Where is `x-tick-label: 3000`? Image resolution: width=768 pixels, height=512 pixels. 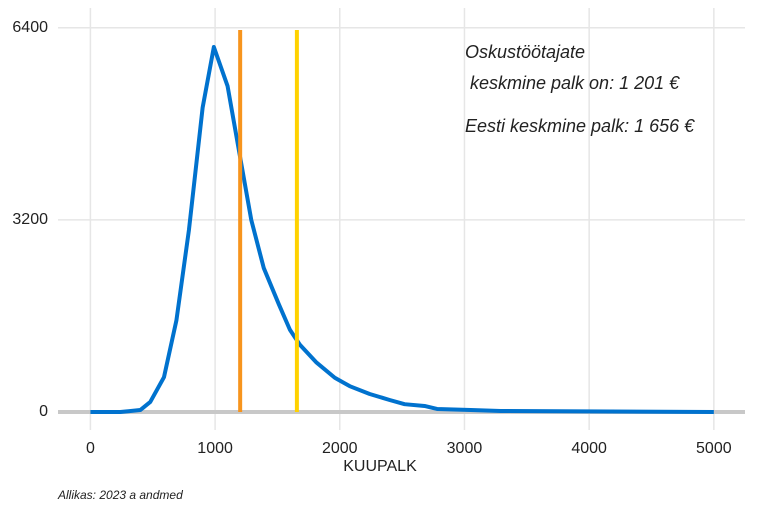 x-tick-label: 3000 is located at coordinates (465, 448).